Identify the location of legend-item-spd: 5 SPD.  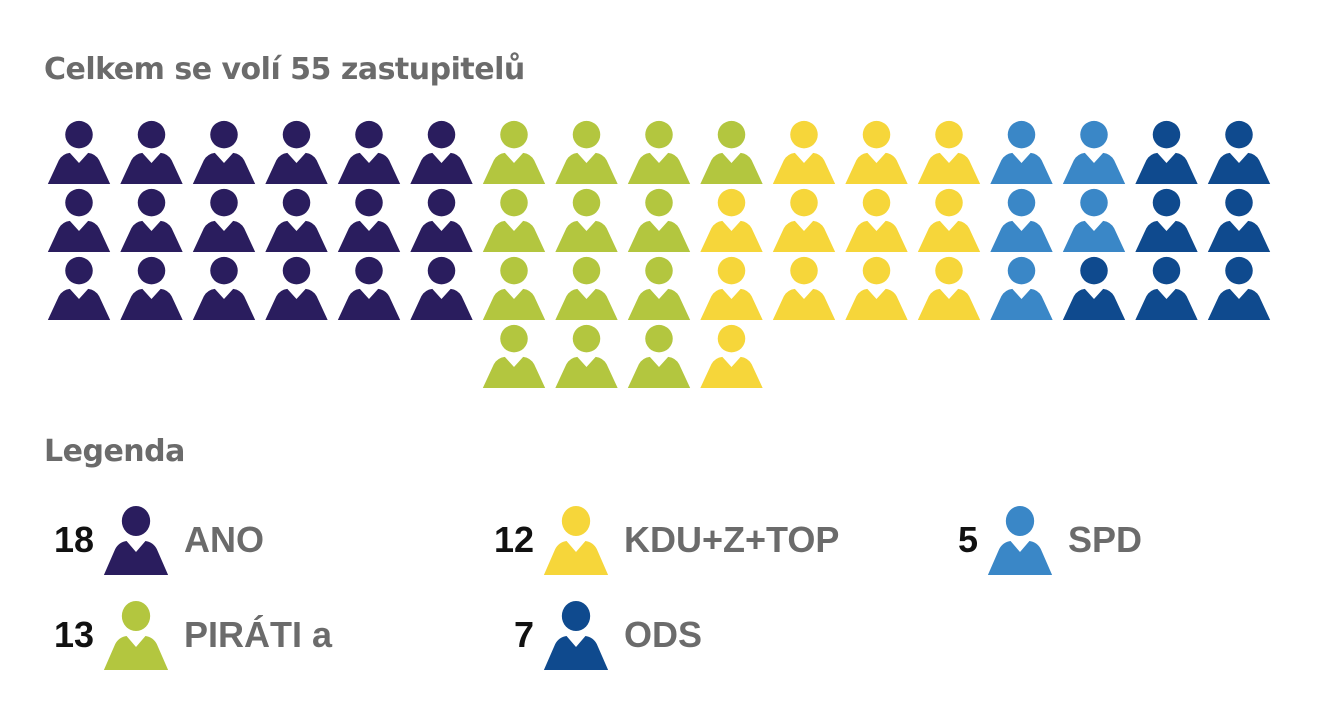
(1035, 540).